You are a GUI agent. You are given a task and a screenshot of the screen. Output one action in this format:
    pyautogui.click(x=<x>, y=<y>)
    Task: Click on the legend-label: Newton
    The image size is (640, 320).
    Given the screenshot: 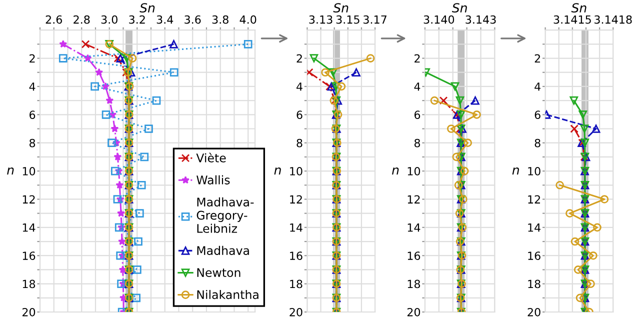 What is the action you would take?
    pyautogui.click(x=218, y=273)
    